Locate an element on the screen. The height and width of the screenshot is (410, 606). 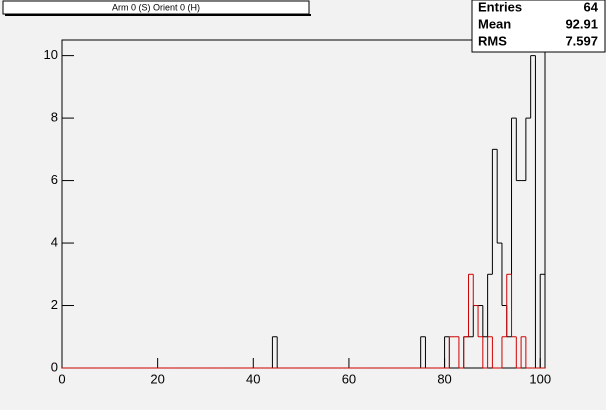
stats-value: 92.91 is located at coordinates (581, 23).